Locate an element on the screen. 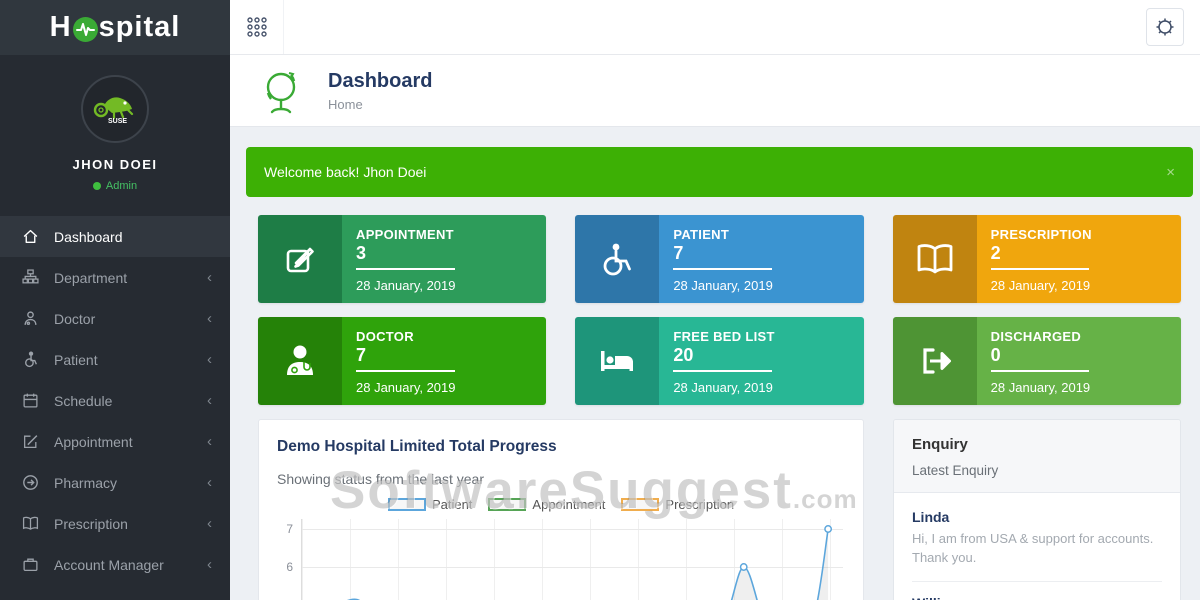 This screenshot has width=1200, height=600. y-axis-tick: 7 is located at coordinates (289, 529).